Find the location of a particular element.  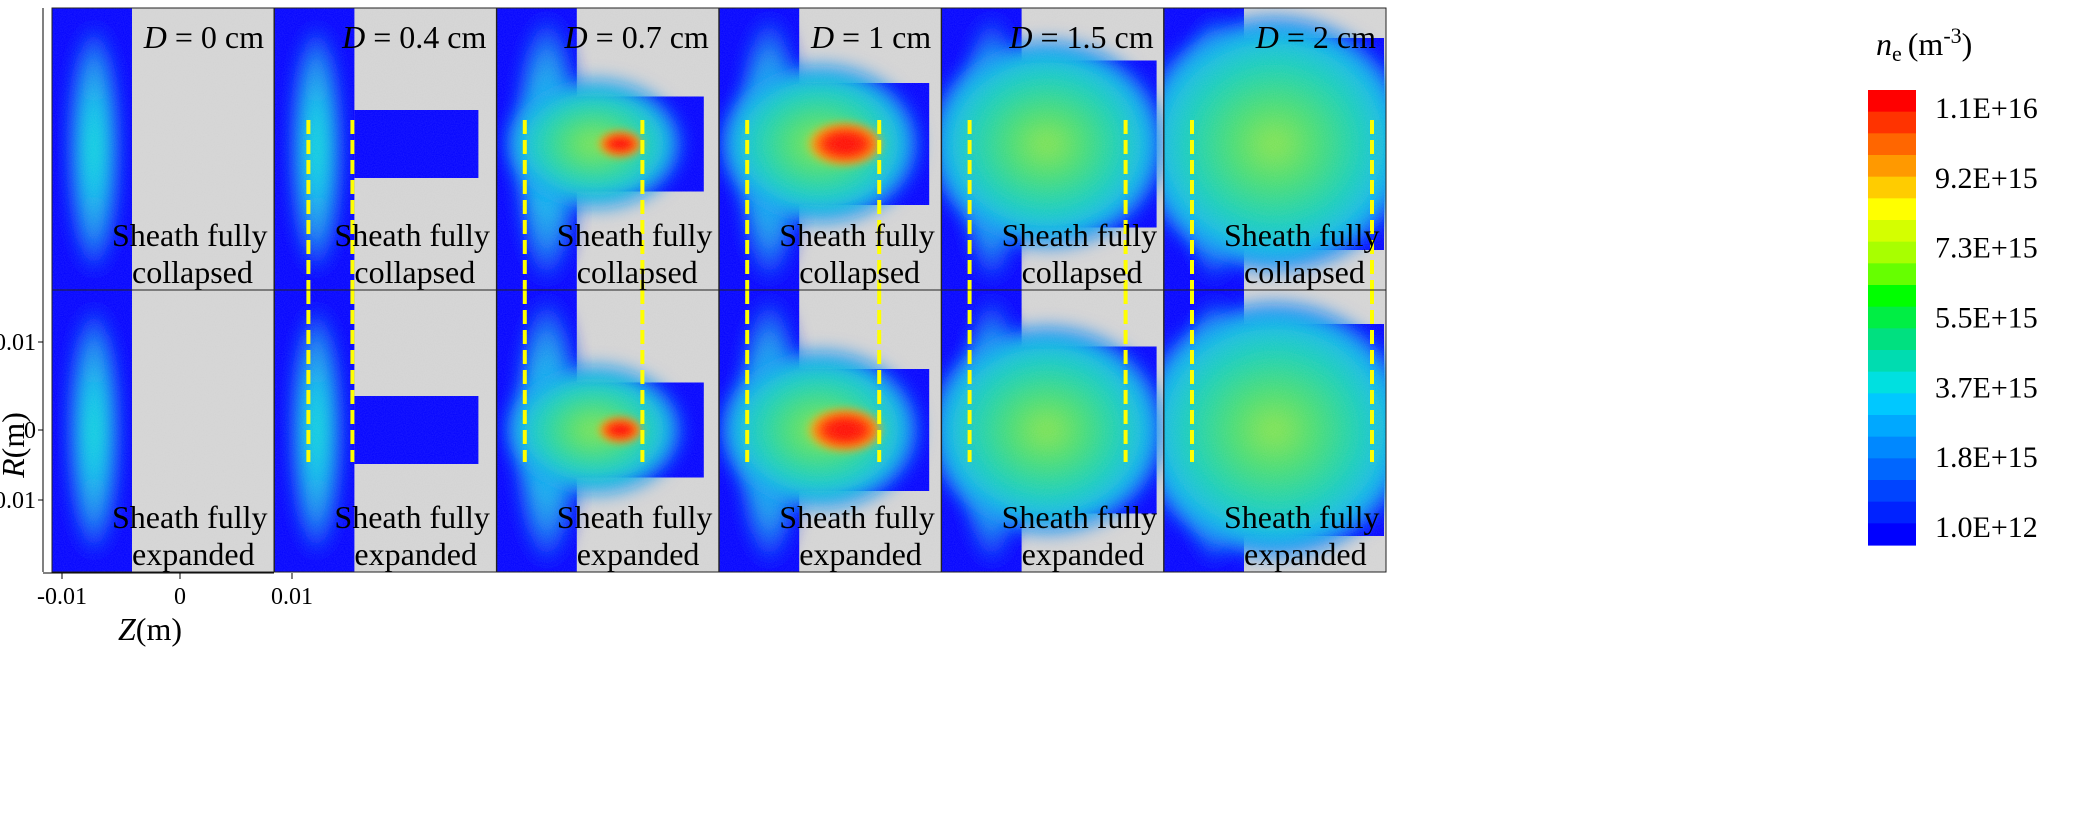

panel-label: D = 0.4 cm is located at coordinates (413, 37).